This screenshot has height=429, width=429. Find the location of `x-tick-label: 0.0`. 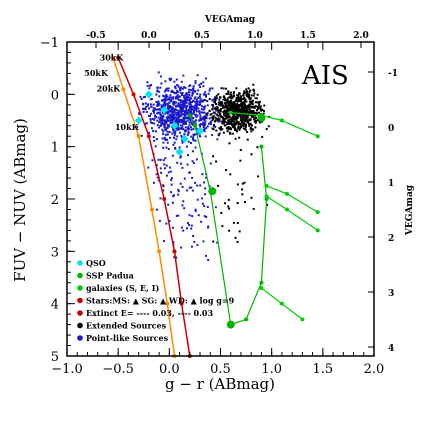

x-tick-label: 0.0 is located at coordinates (169, 369).